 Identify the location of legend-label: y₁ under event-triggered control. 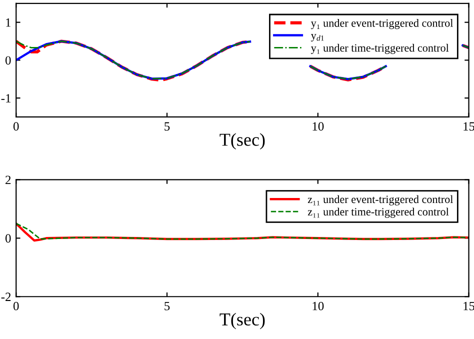
(382, 24).